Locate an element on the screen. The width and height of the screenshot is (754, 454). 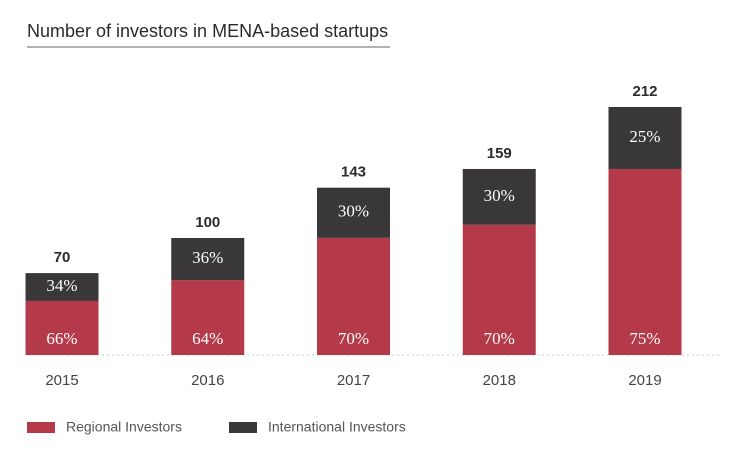
x-tick-label: 2017 is located at coordinates (353, 380).